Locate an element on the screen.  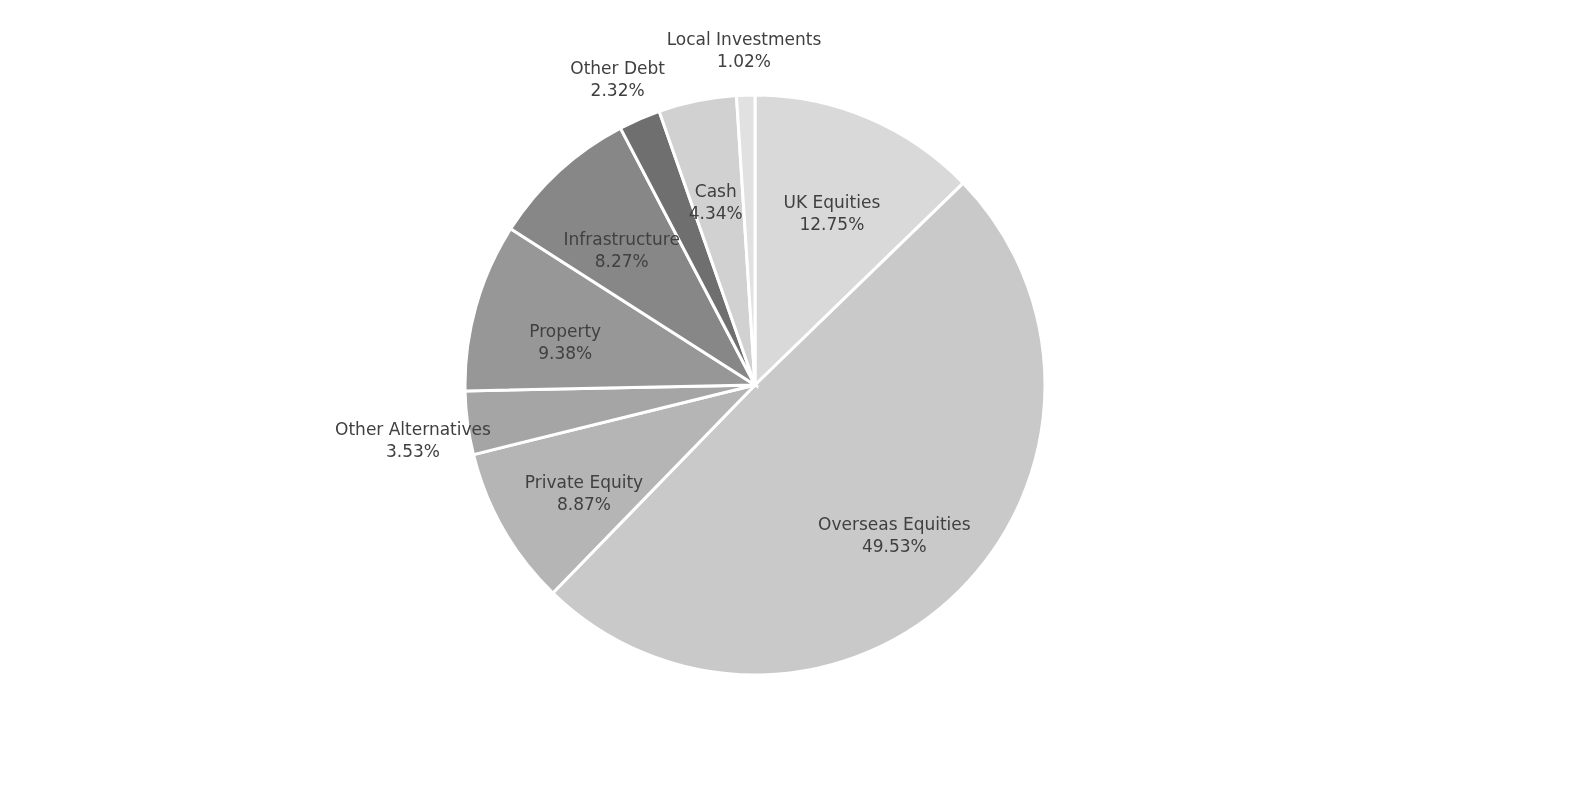
data-label: 8.87% is located at coordinates (583, 504).